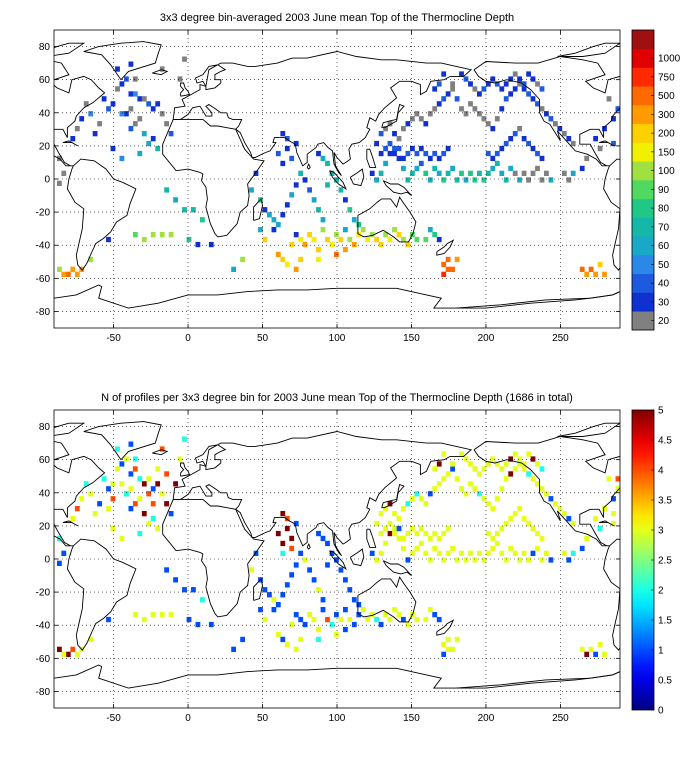 The width and height of the screenshot is (696, 760). Describe the element at coordinates (45, 47) in the screenshot. I see `depth-map-y-tick-label: 80` at that location.